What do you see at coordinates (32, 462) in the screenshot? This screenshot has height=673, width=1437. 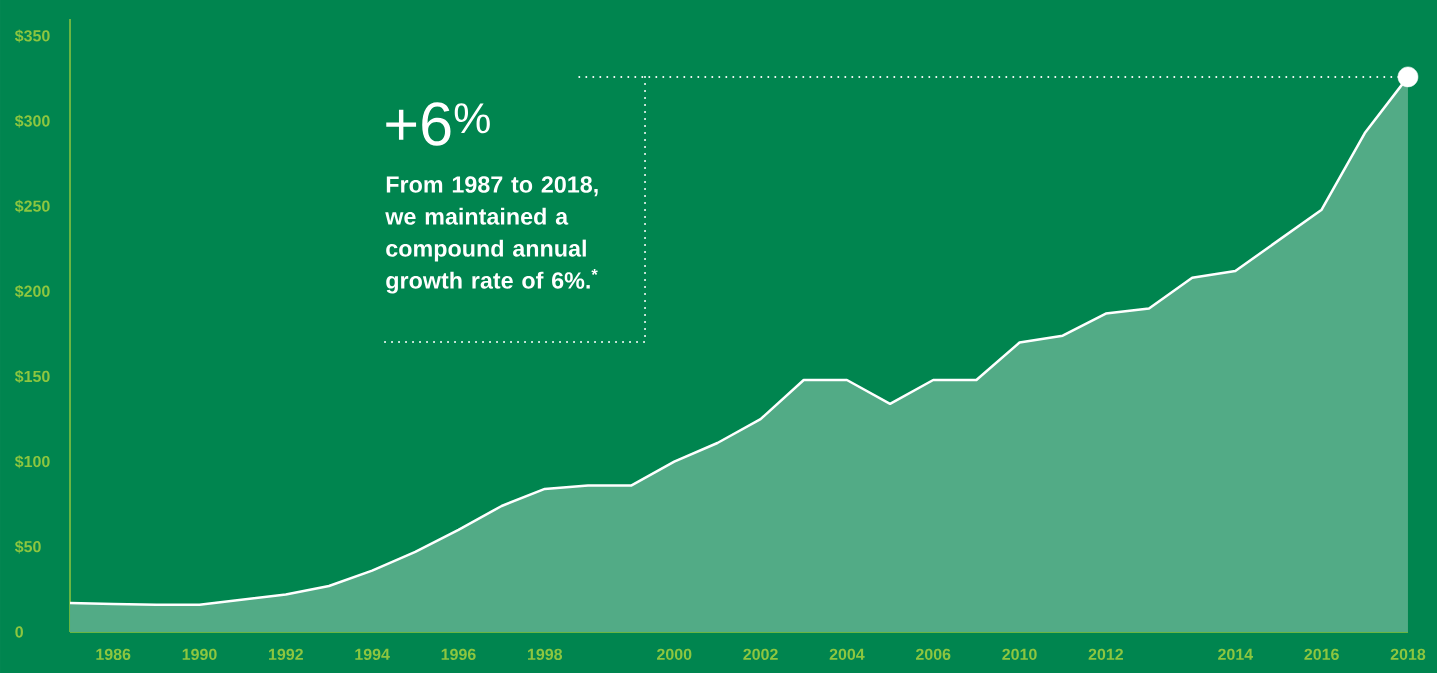 I see `y-tick-label: $100` at bounding box center [32, 462].